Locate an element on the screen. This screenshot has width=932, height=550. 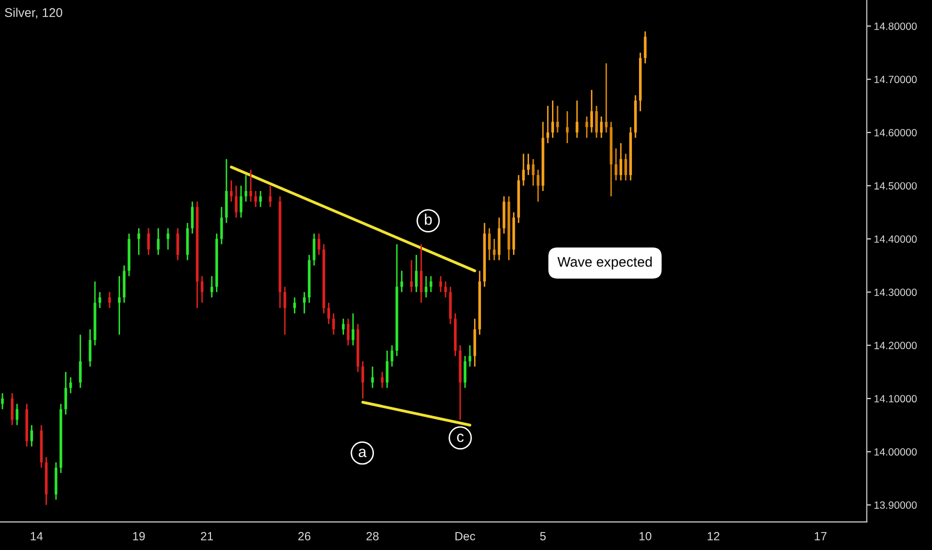
y-tick-label: 13.90000 is located at coordinates (895, 505).